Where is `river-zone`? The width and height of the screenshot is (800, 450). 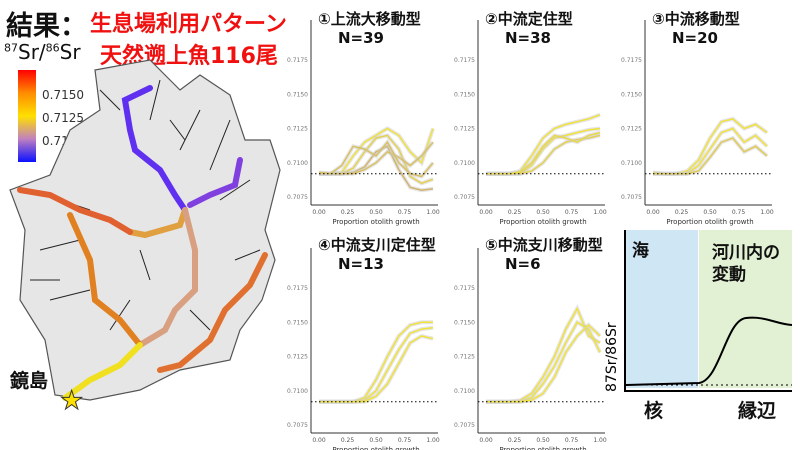 river-zone is located at coordinates (745, 309).